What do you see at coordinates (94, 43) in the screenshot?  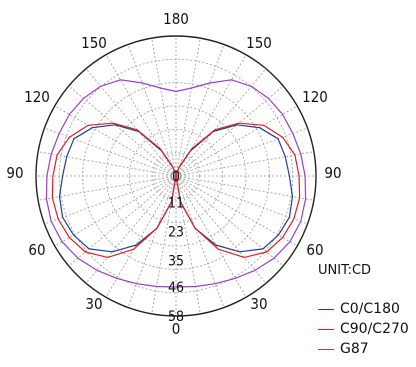 I see `angle-label-upper-left: 150` at bounding box center [94, 43].